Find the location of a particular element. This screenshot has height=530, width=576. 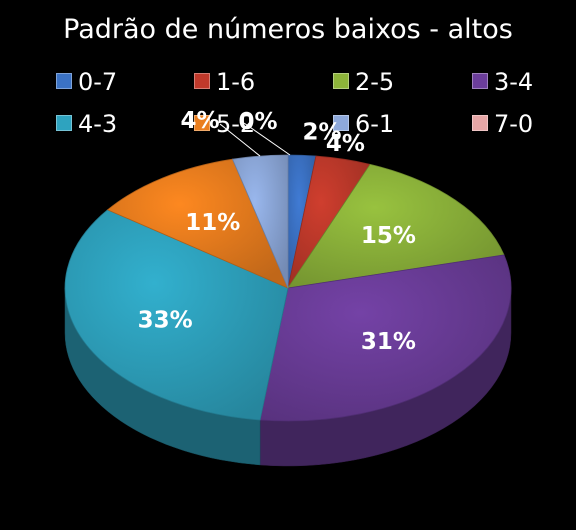

data-label-2-5: 15% is located at coordinates (388, 236).